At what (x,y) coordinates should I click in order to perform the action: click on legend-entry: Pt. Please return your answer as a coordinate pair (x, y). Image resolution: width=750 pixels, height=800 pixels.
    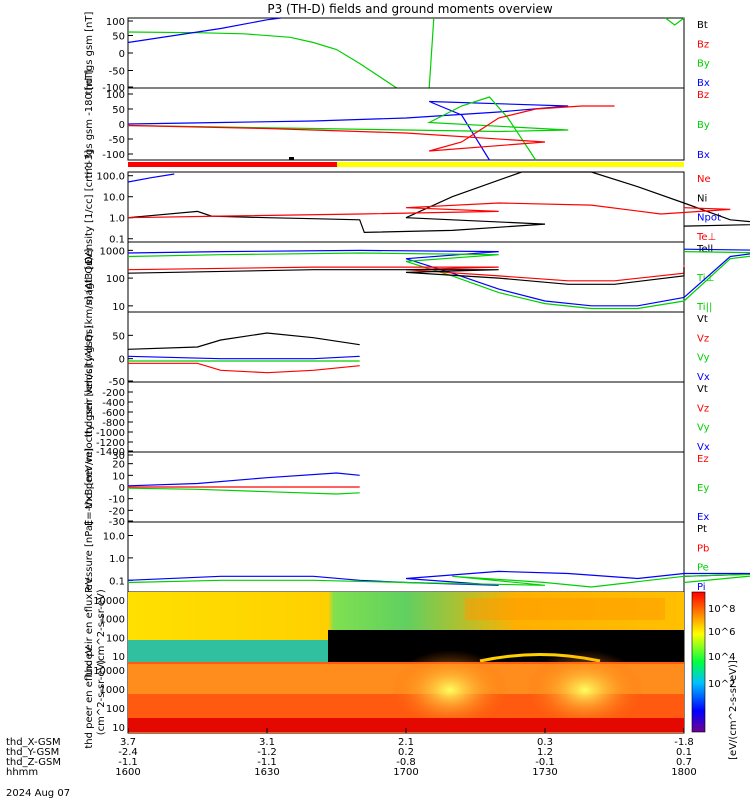
    Looking at the image, I should click on (702, 529).